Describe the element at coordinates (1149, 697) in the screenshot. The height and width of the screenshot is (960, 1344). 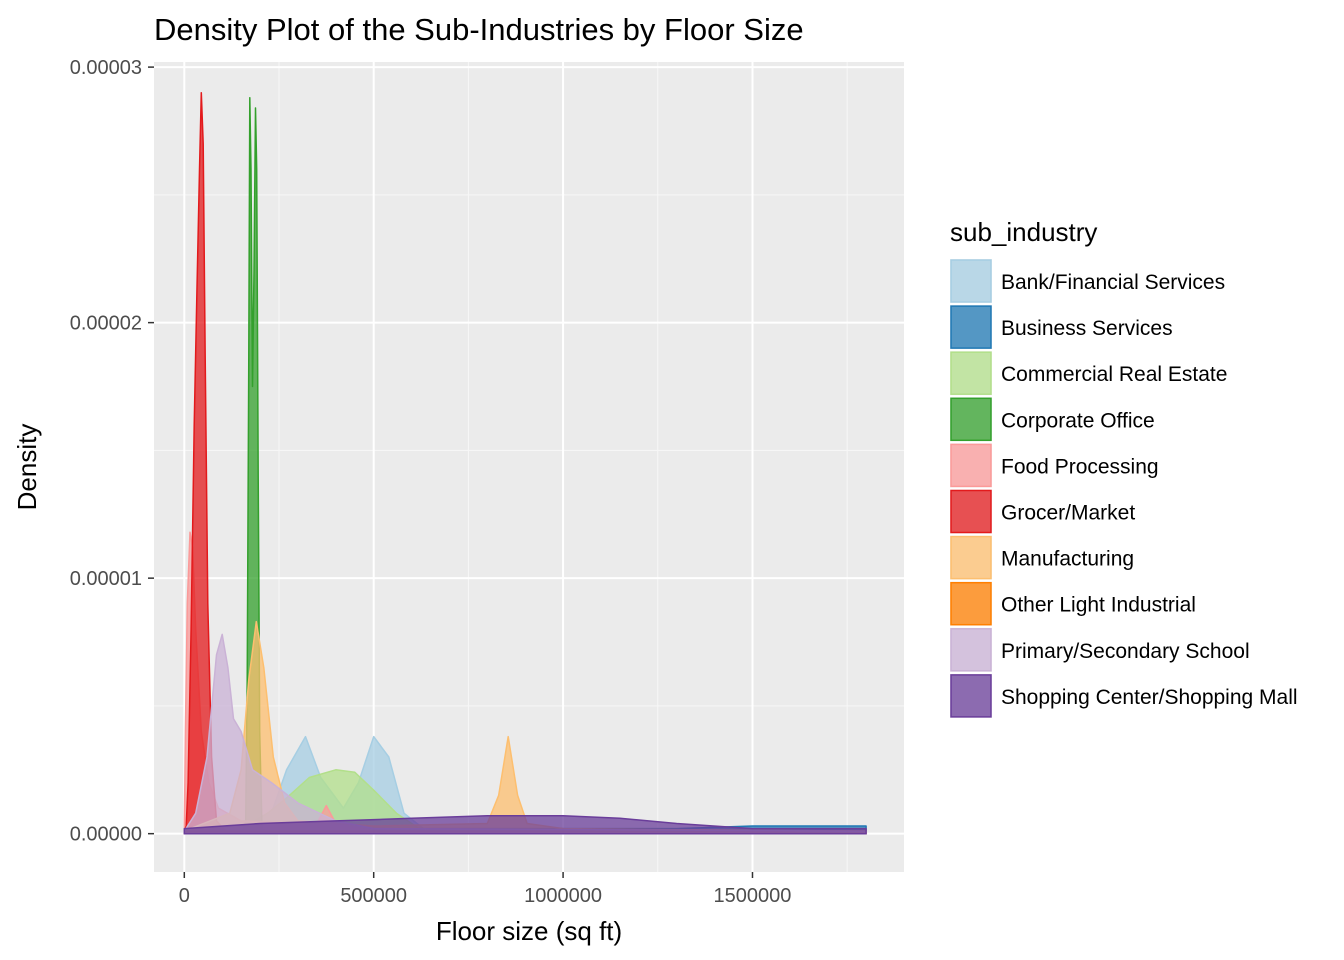
I see `legend-label: Shopping Center/Shopping Mall` at that location.